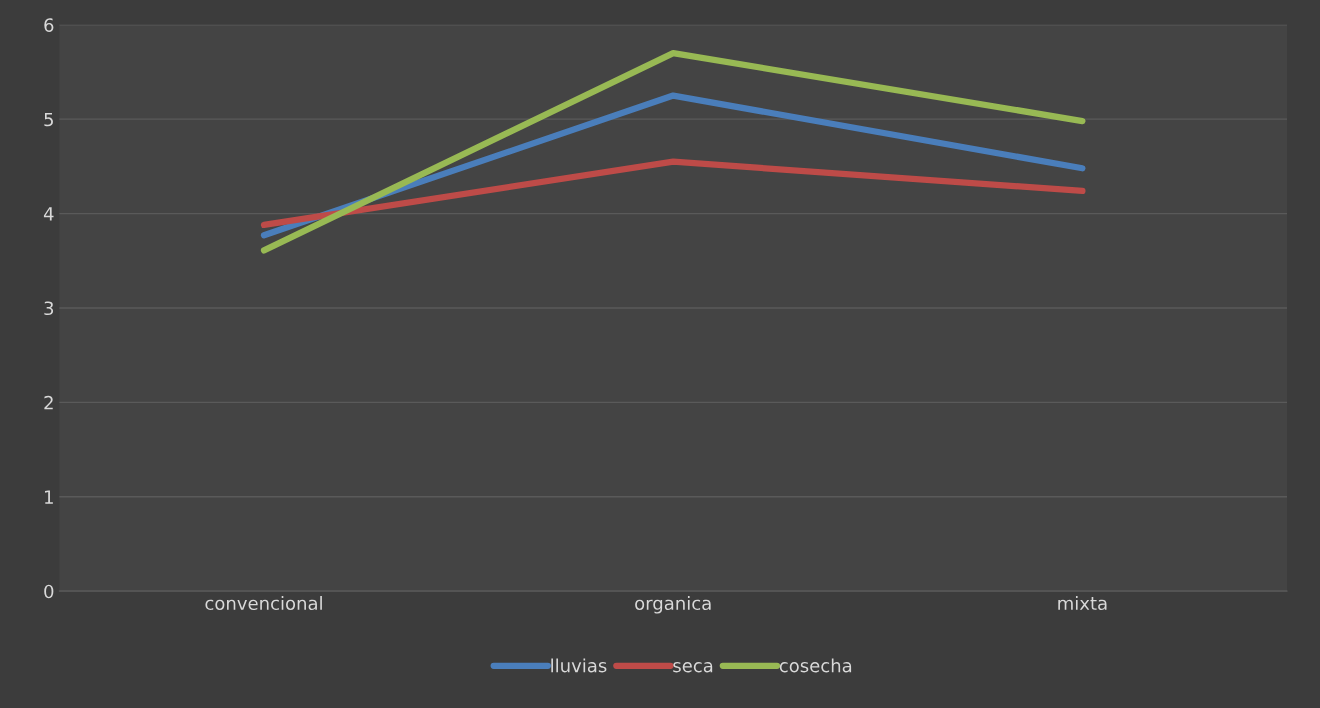 This screenshot has height=708, width=1320. I want to click on legend-label: lluvias, so click(579, 665).